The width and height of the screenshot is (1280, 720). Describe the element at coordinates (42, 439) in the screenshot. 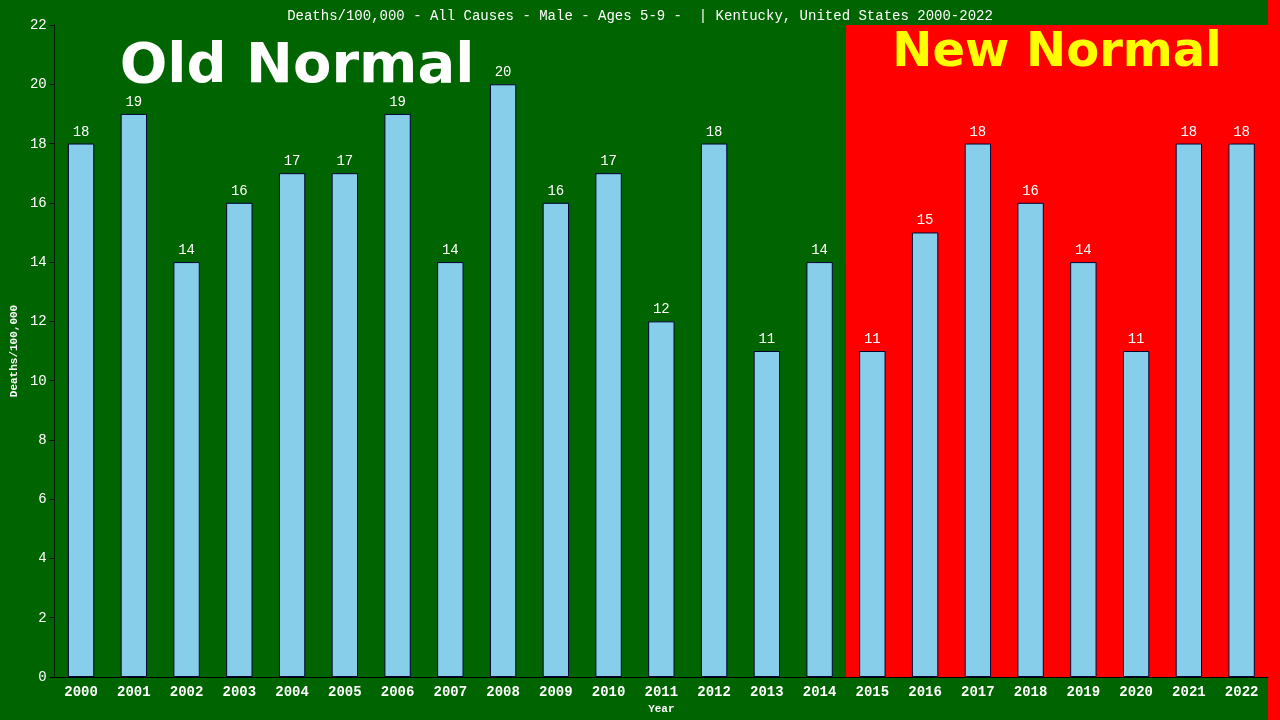

I see `y-tick-label: 8` at that location.